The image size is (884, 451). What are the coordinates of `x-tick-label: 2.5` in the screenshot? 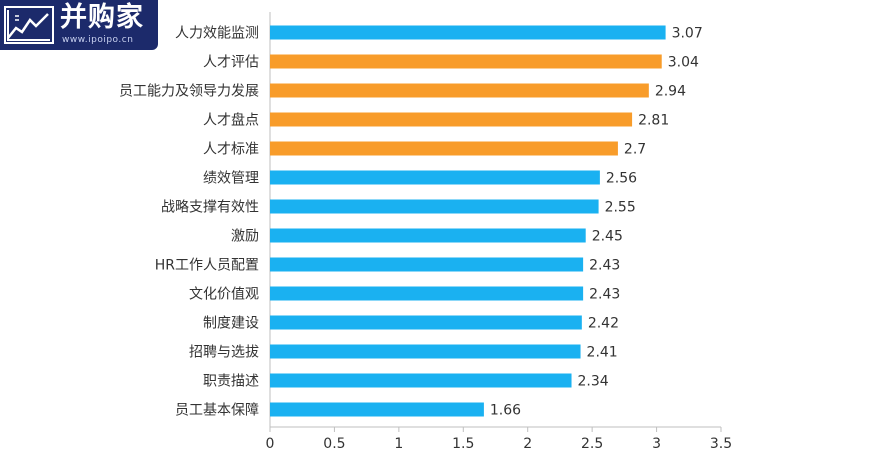 It's located at (592, 443).